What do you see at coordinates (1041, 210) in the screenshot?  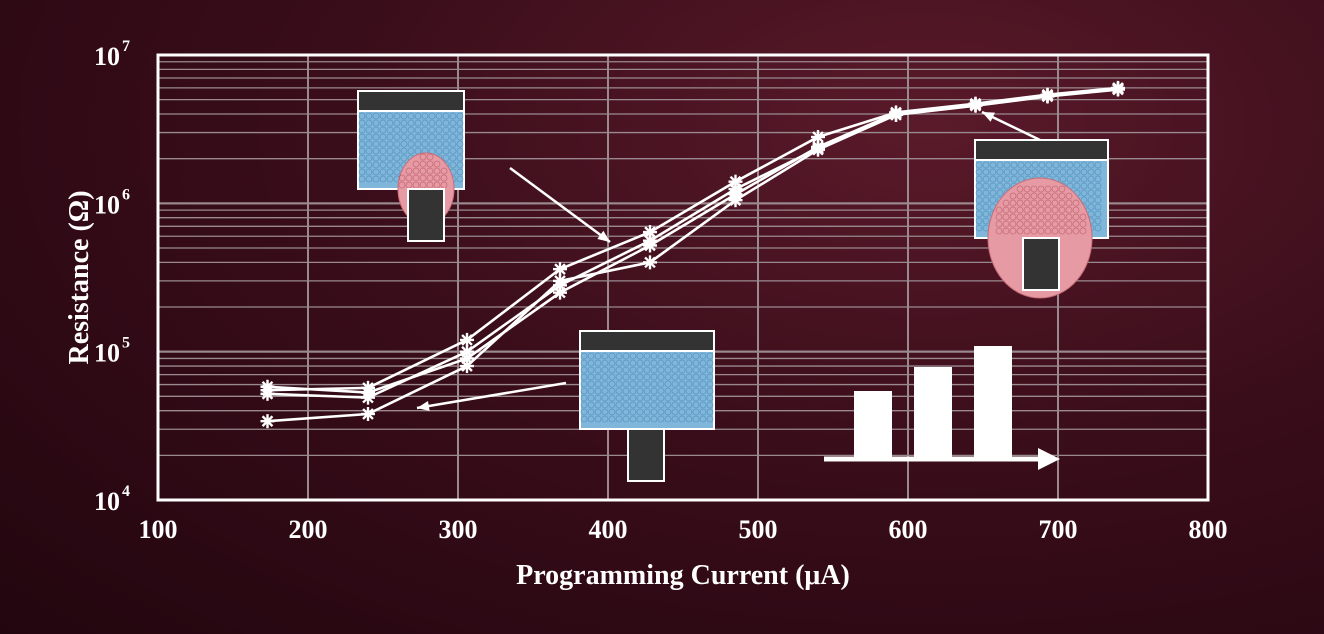 I see `amorphous-texture` at bounding box center [1041, 210].